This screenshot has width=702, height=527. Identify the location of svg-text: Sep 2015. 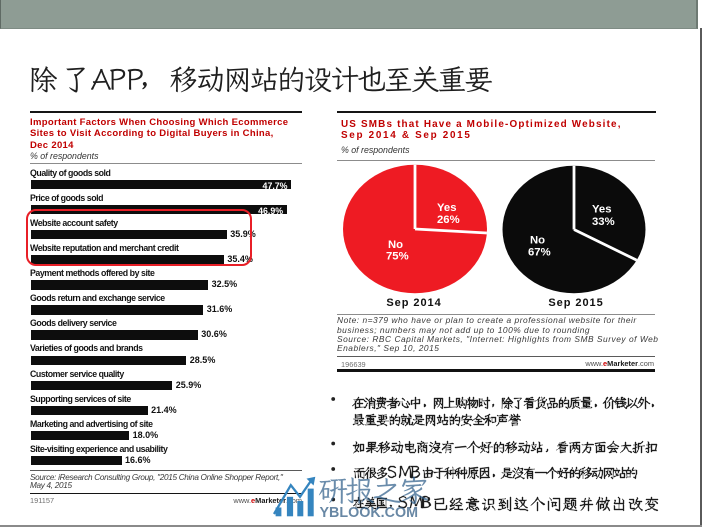
(575, 303).